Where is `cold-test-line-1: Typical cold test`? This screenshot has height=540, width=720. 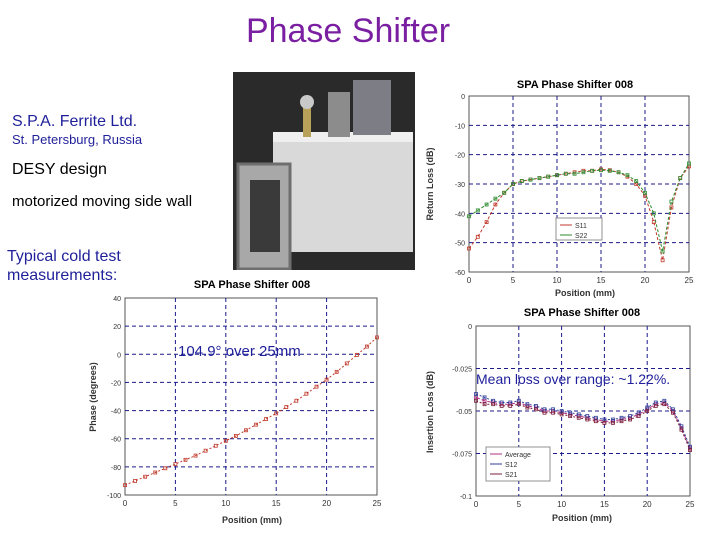 cold-test-line-1: Typical cold test is located at coordinates (64, 256).